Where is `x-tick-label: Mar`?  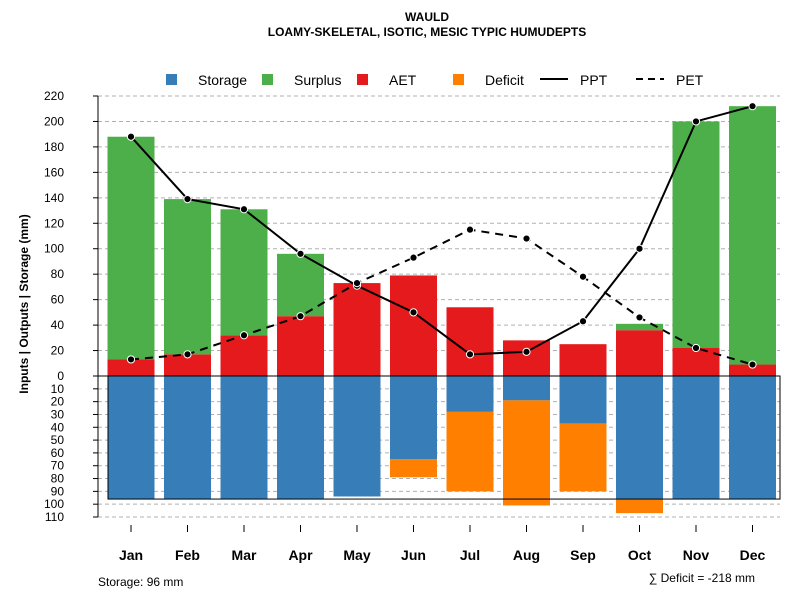 x-tick-label: Mar is located at coordinates (244, 555).